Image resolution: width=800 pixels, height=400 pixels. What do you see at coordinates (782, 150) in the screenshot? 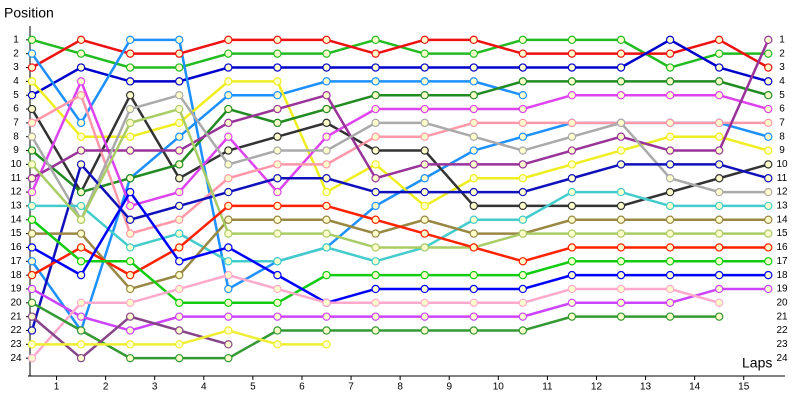
I see `y-tick-label-right: 9` at bounding box center [782, 150].